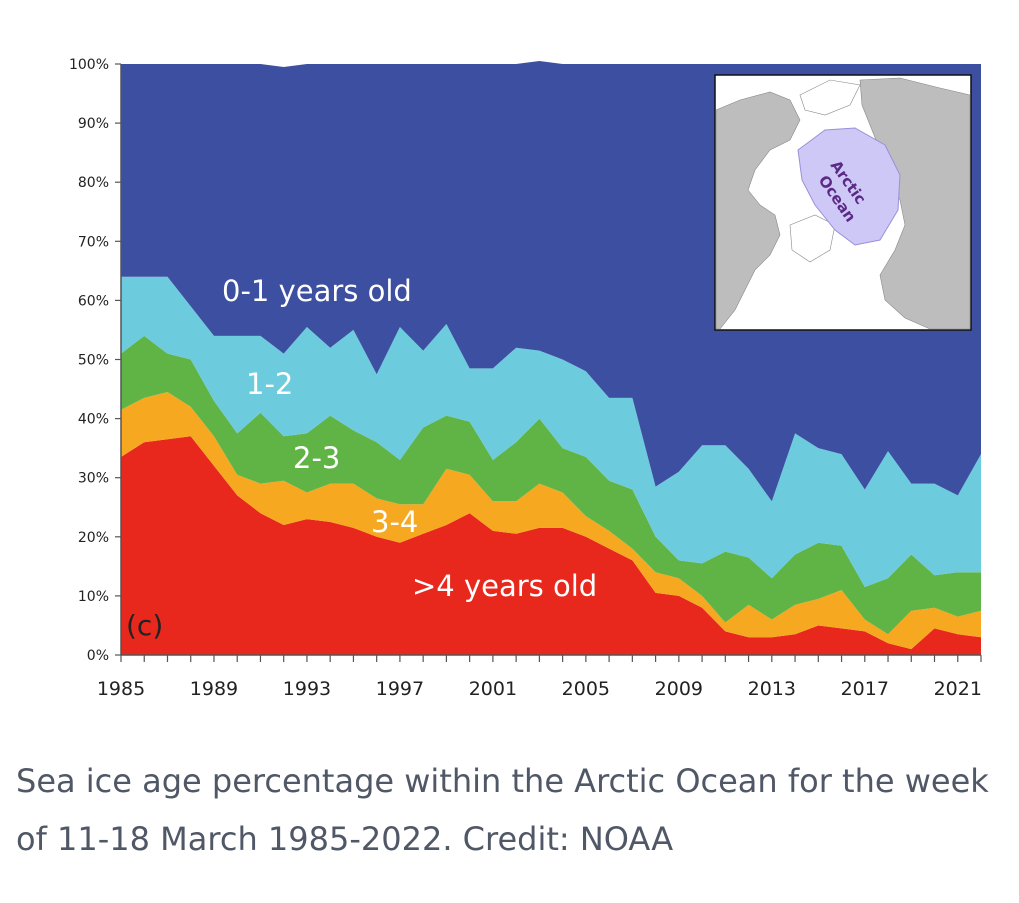 The width and height of the screenshot is (1019, 903). Describe the element at coordinates (812, 238) in the screenshot. I see `inset-hudson-bay` at that location.